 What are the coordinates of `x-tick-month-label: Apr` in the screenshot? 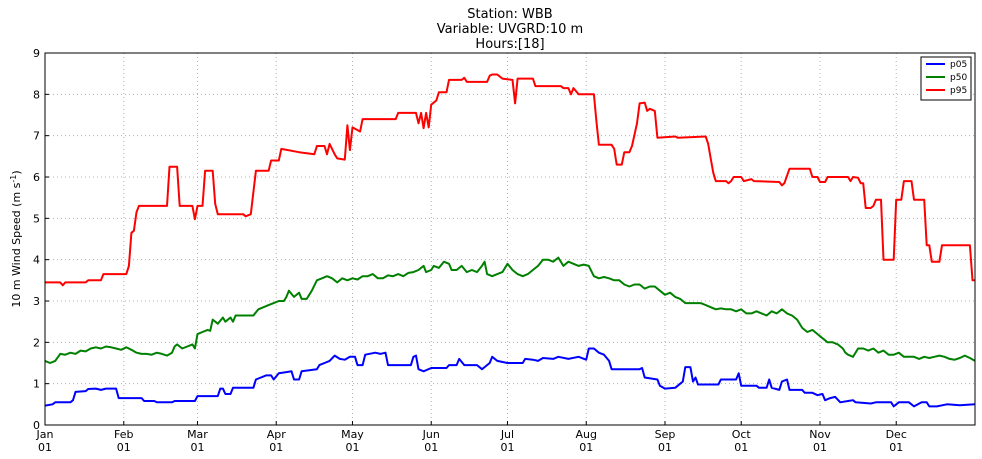 It's located at (277, 434).